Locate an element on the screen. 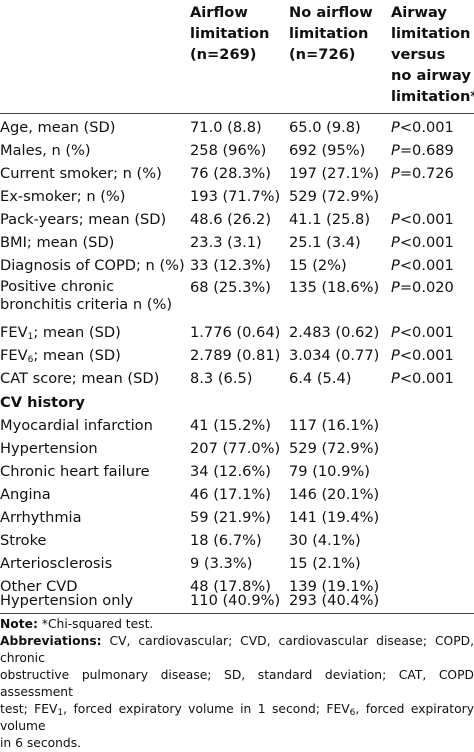  airflow-value: 76 (28.3%) is located at coordinates (230, 173).